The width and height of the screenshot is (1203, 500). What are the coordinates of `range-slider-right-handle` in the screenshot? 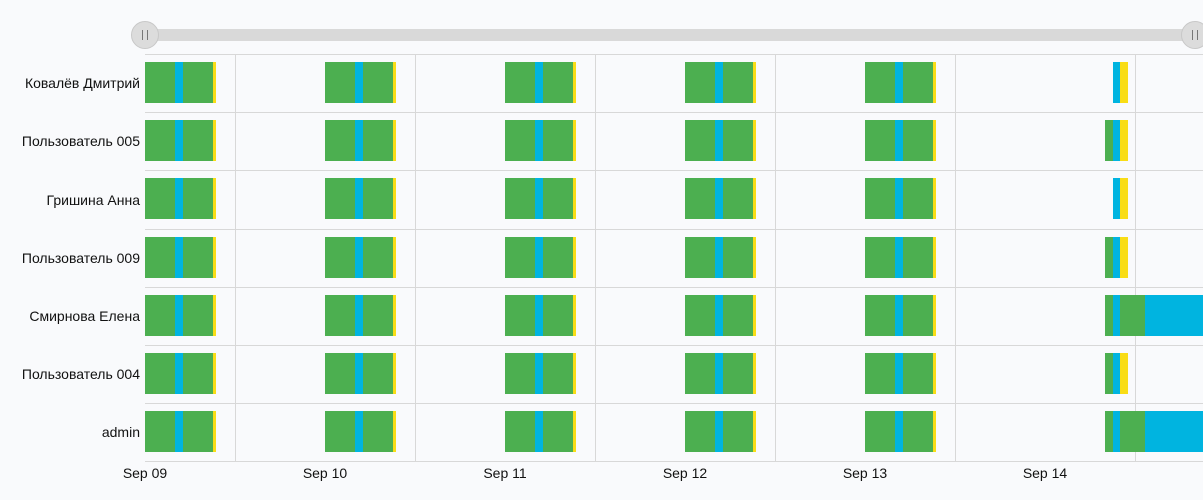 It's located at (1192, 35).